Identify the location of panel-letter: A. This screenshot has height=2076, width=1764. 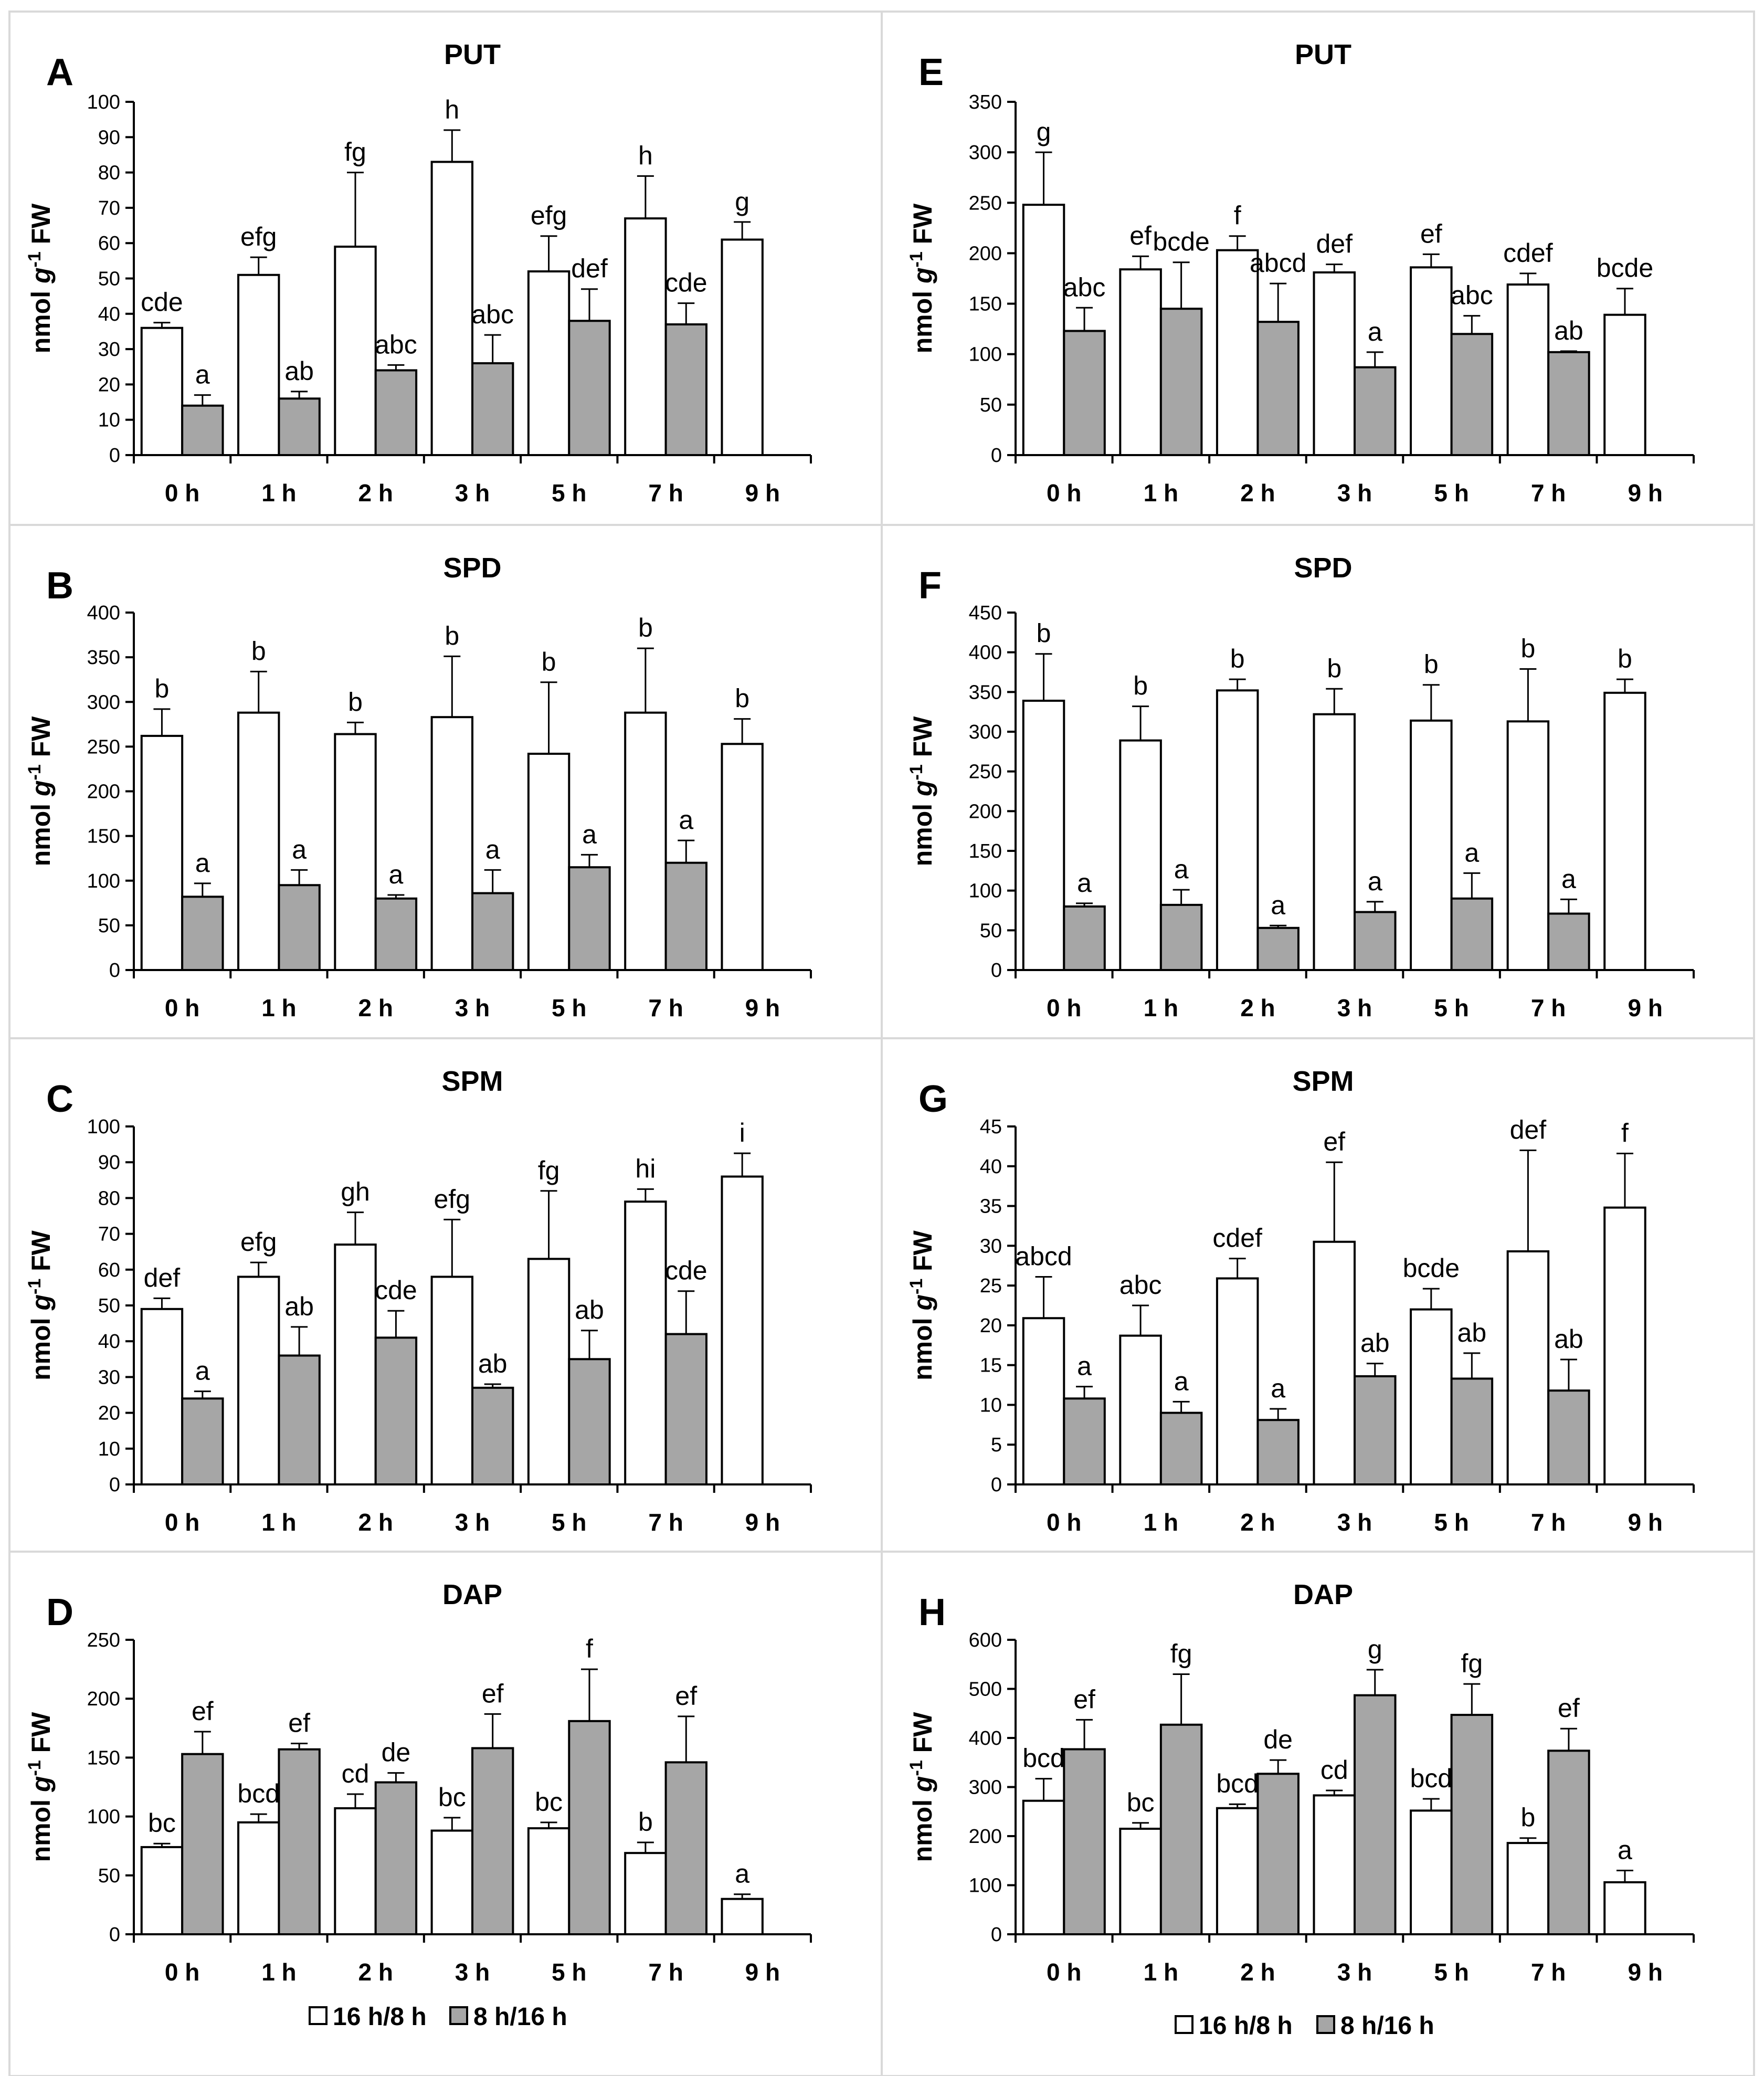
(59, 72).